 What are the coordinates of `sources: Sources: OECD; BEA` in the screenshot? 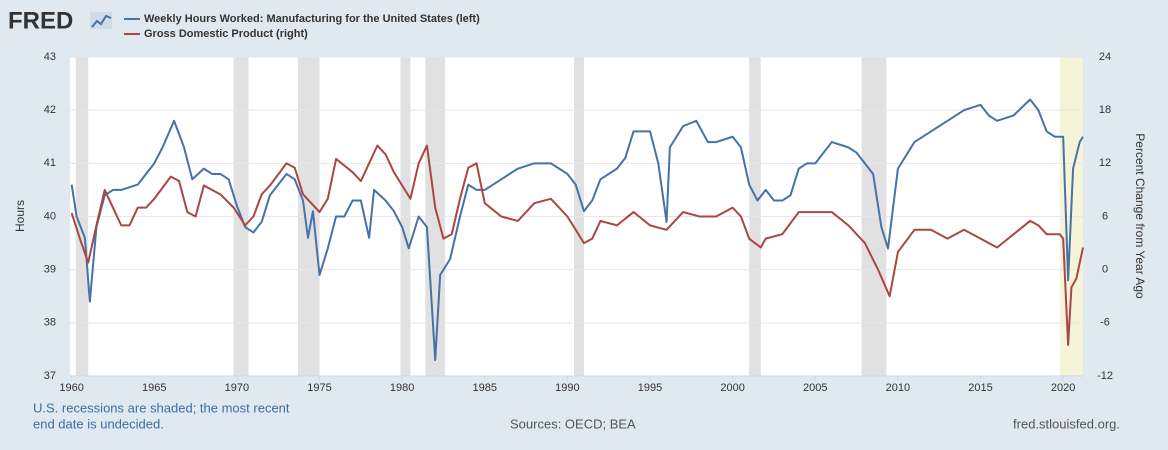 It's located at (573, 423).